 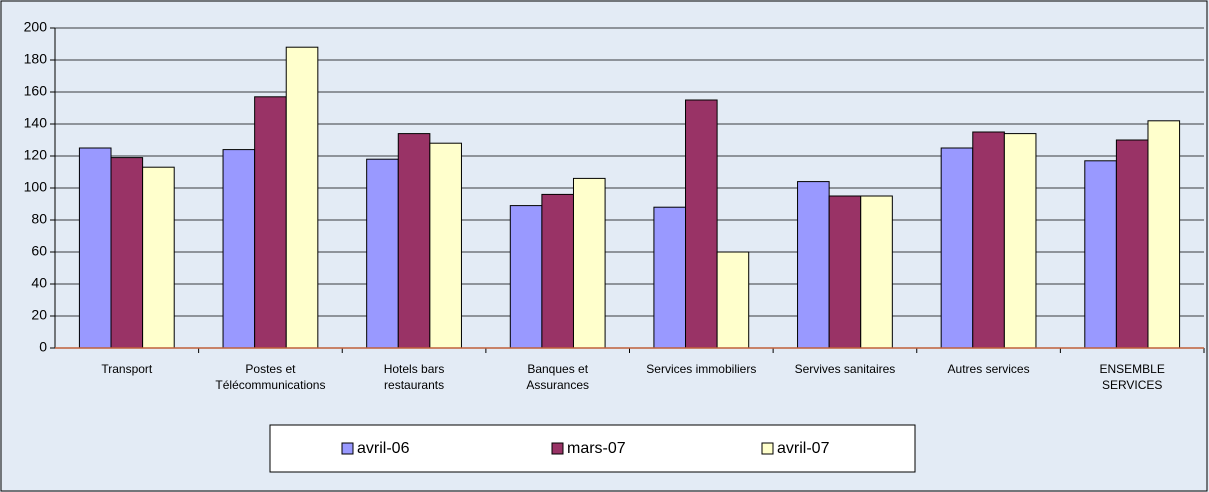 What do you see at coordinates (36, 59) in the screenshot?
I see `y-tick-label: 180` at bounding box center [36, 59].